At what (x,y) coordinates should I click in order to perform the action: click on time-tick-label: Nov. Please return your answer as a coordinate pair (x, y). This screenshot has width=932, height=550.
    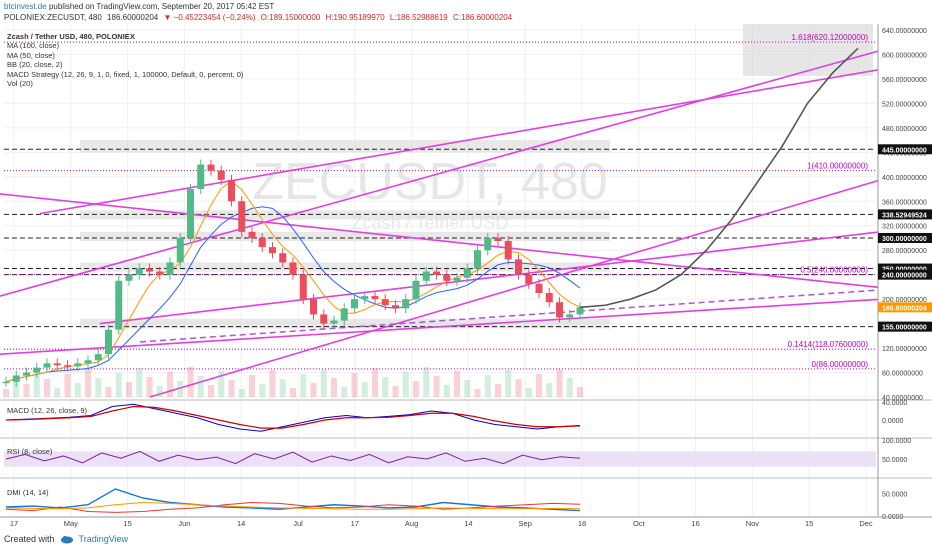
    Looking at the image, I should click on (753, 523).